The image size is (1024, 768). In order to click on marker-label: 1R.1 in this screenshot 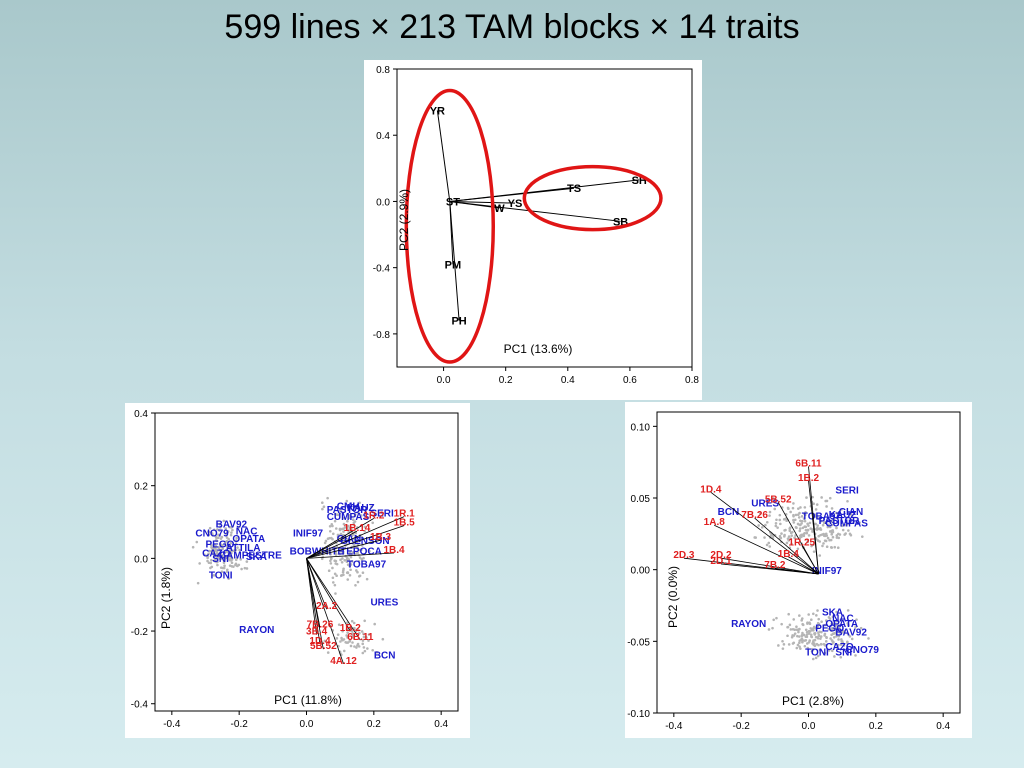, I will do `click(405, 514)`.